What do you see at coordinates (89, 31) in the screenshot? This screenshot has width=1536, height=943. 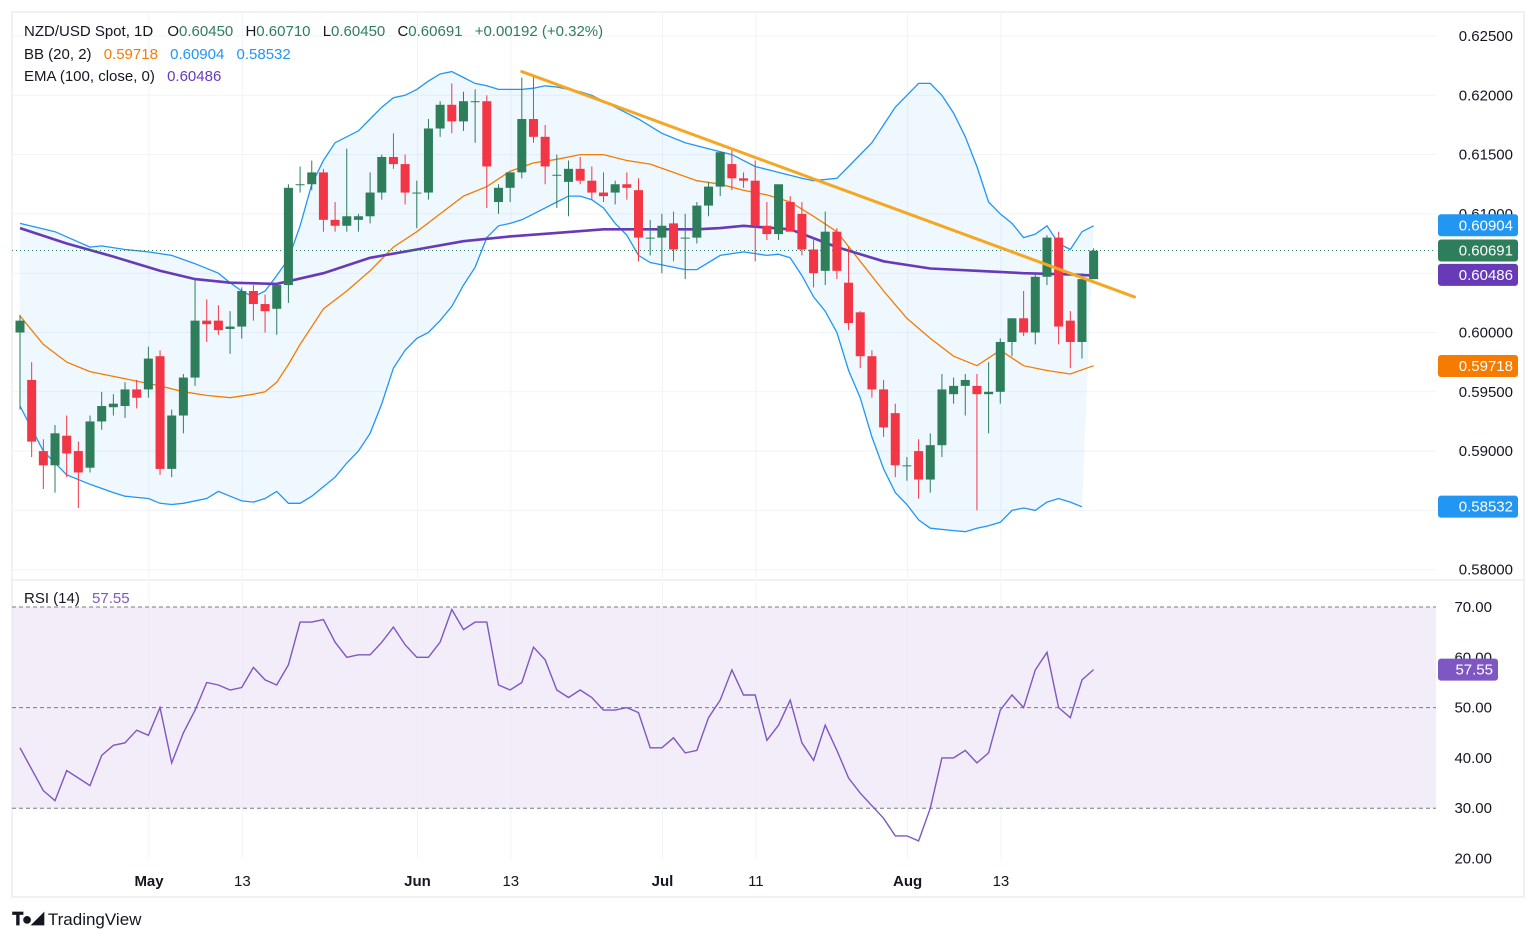 I see `symbol-label: NZD/USD Spot, 1D` at bounding box center [89, 31].